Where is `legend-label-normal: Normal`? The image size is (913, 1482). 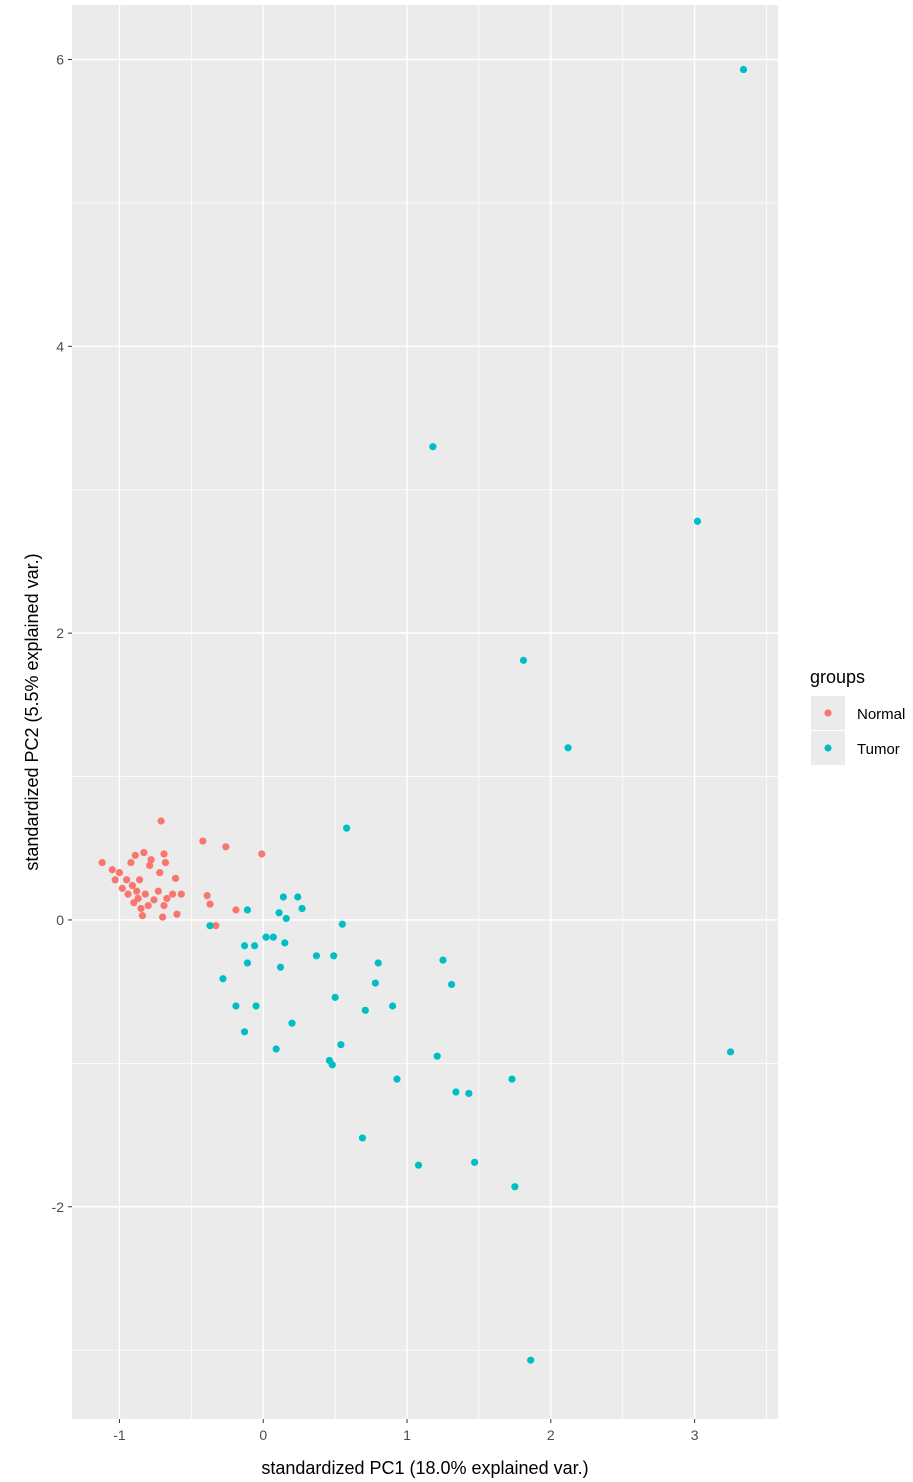
legend-label-normal: Normal is located at coordinates (881, 714).